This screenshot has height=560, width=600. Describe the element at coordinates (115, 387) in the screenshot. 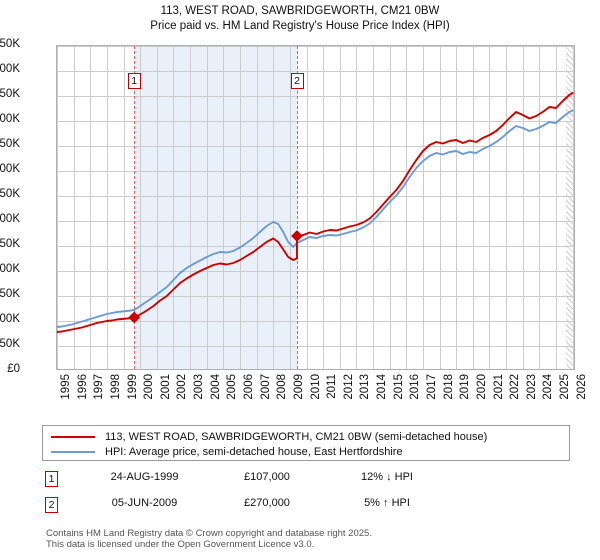

I see `x-tick-label: 1998` at that location.